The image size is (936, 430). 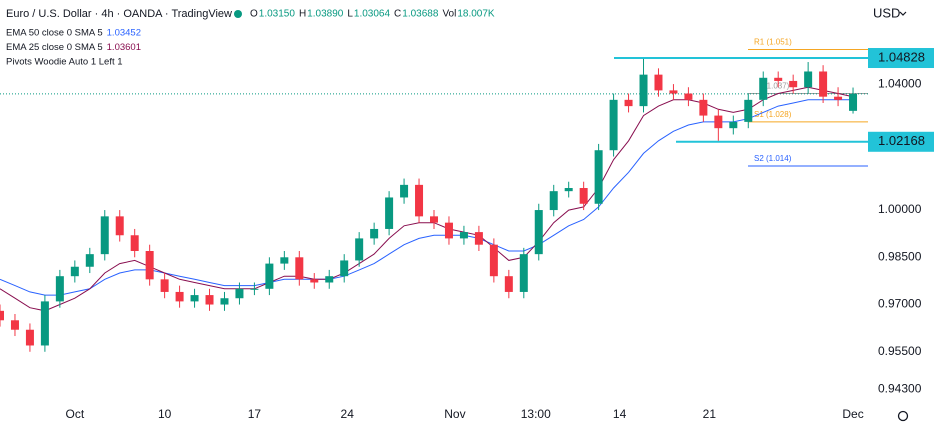 What do you see at coordinates (710, 414) in the screenshot?
I see `x-tick-label: 21` at bounding box center [710, 414].